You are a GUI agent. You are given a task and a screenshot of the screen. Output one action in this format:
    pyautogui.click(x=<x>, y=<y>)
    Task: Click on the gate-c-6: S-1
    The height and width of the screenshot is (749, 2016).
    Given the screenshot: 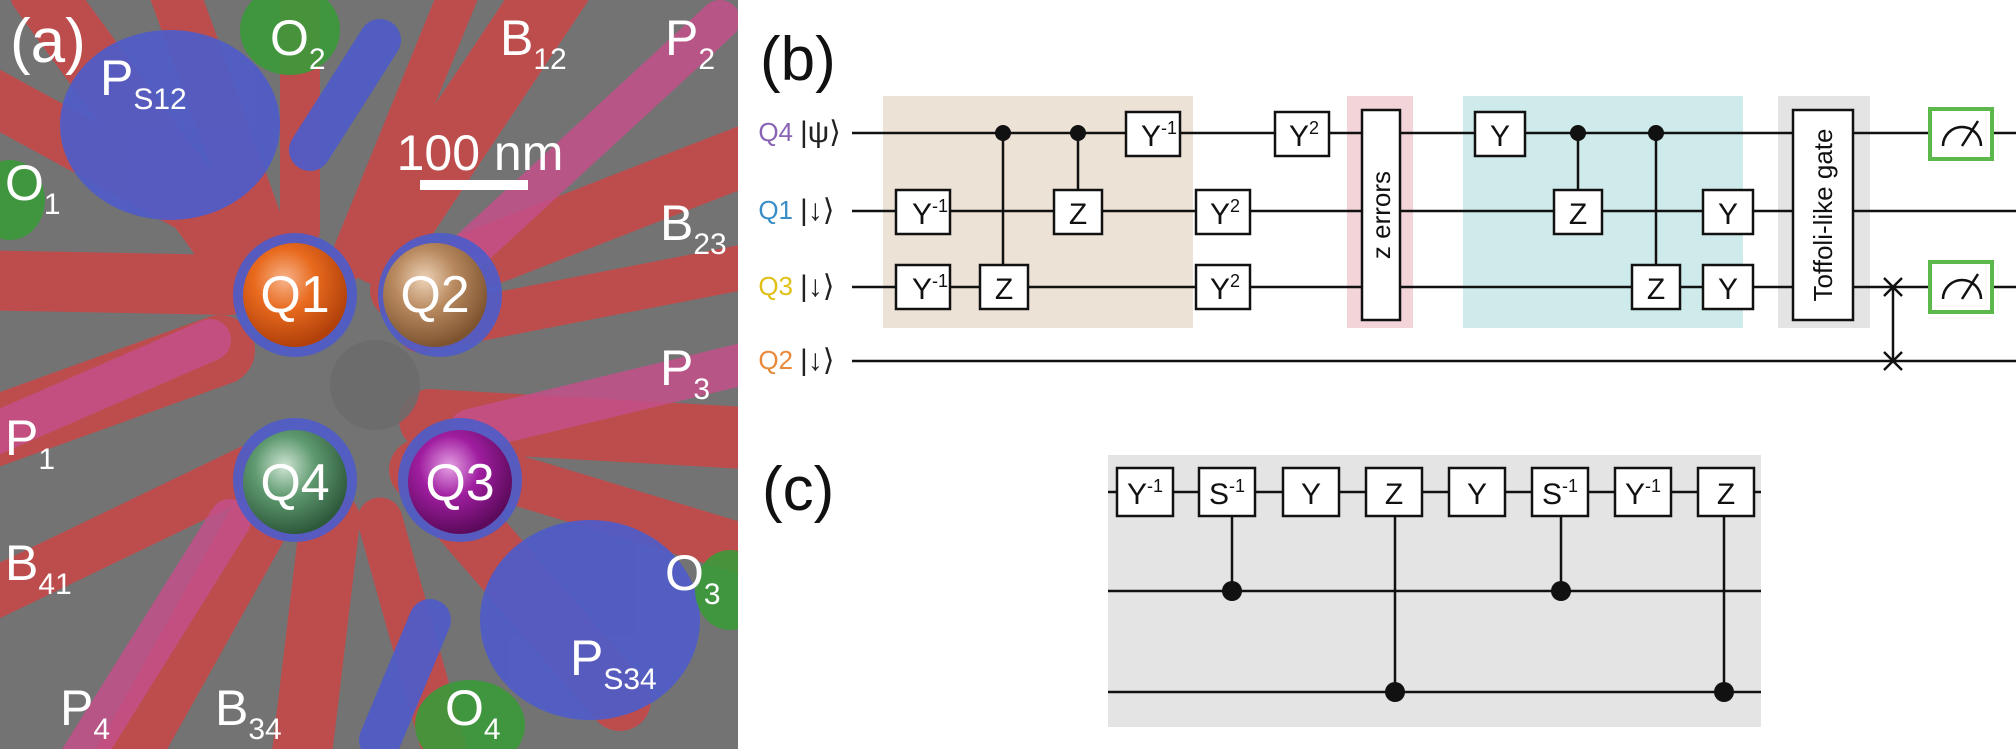 What is the action you would take?
    pyautogui.click(x=1560, y=492)
    